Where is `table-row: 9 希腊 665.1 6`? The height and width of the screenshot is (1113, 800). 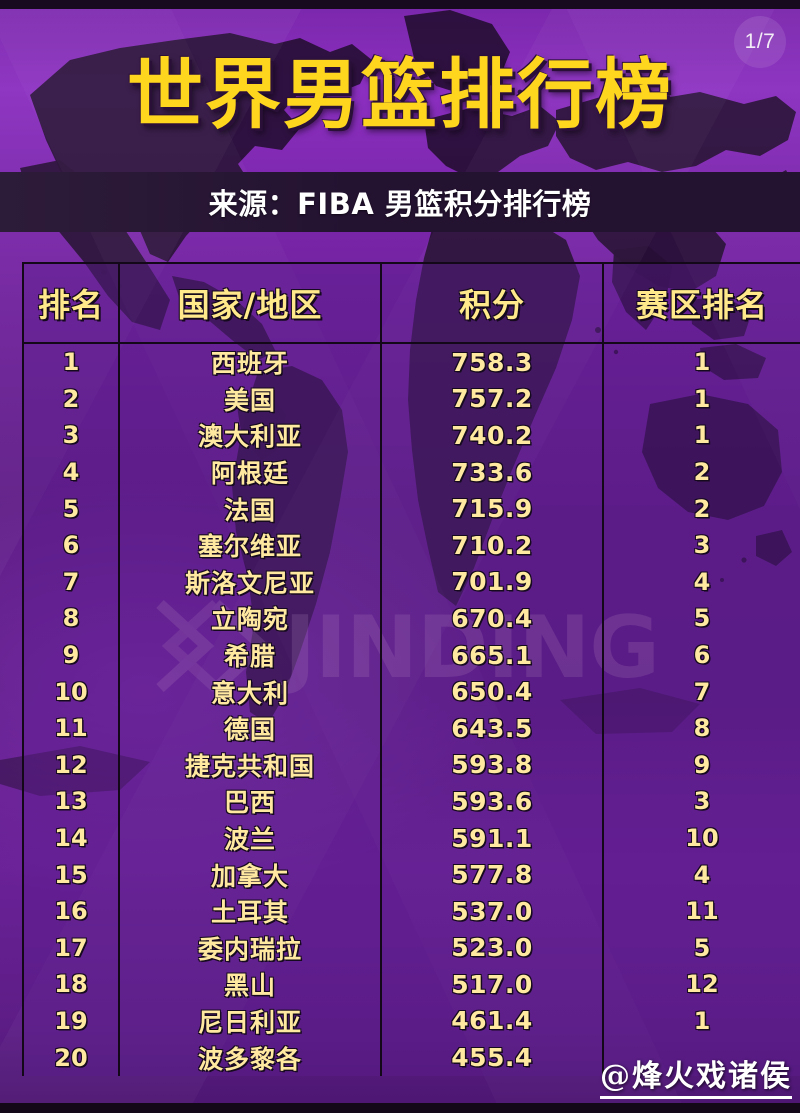
table-row: 9 希腊 665.1 6 is located at coordinates (411, 655).